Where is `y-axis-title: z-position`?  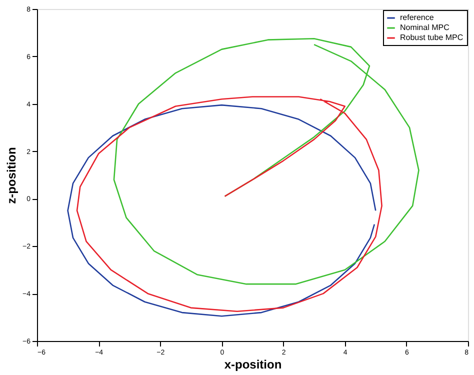
y-axis-title: z-position is located at coordinates (11, 175).